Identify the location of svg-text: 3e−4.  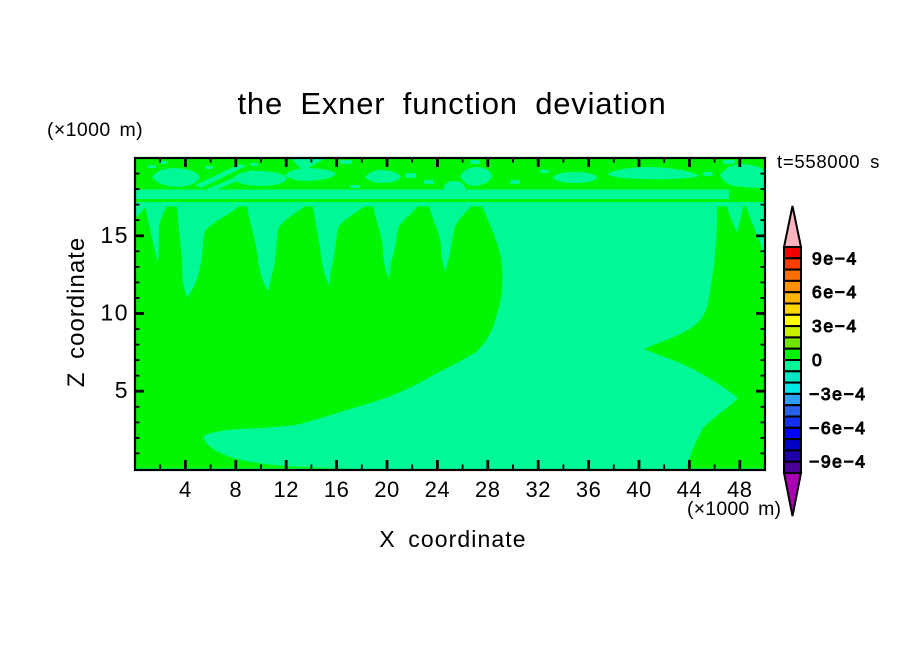
(835, 326).